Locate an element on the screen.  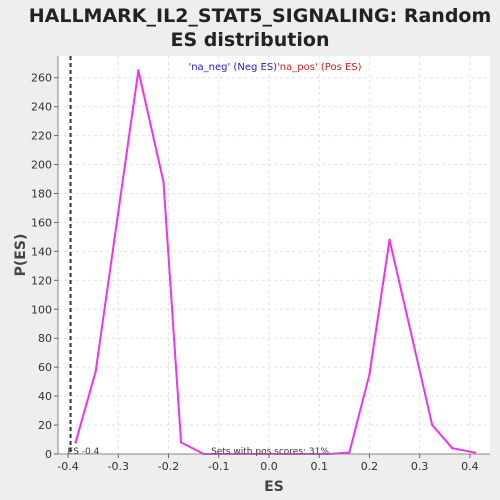
y-axis-ticks: 0 20 40 60 80 100 120 140 160 180 200 220 240 260 is located at coordinates (44, 266).